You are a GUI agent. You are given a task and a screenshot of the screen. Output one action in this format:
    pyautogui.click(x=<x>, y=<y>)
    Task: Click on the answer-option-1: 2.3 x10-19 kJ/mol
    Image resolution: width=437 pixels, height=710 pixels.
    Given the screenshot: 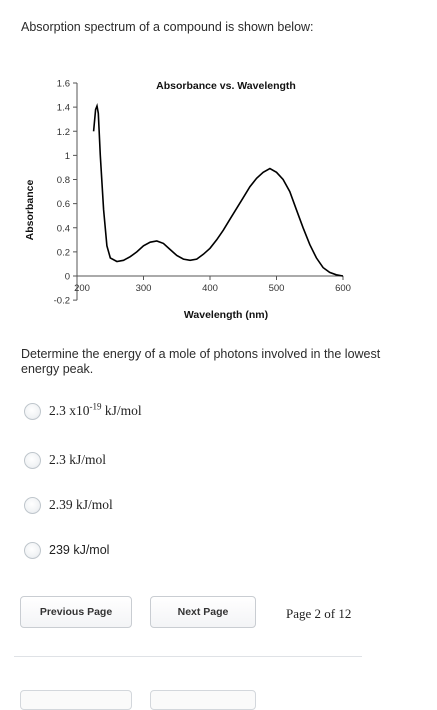 What is the action you would take?
    pyautogui.click(x=83, y=411)
    